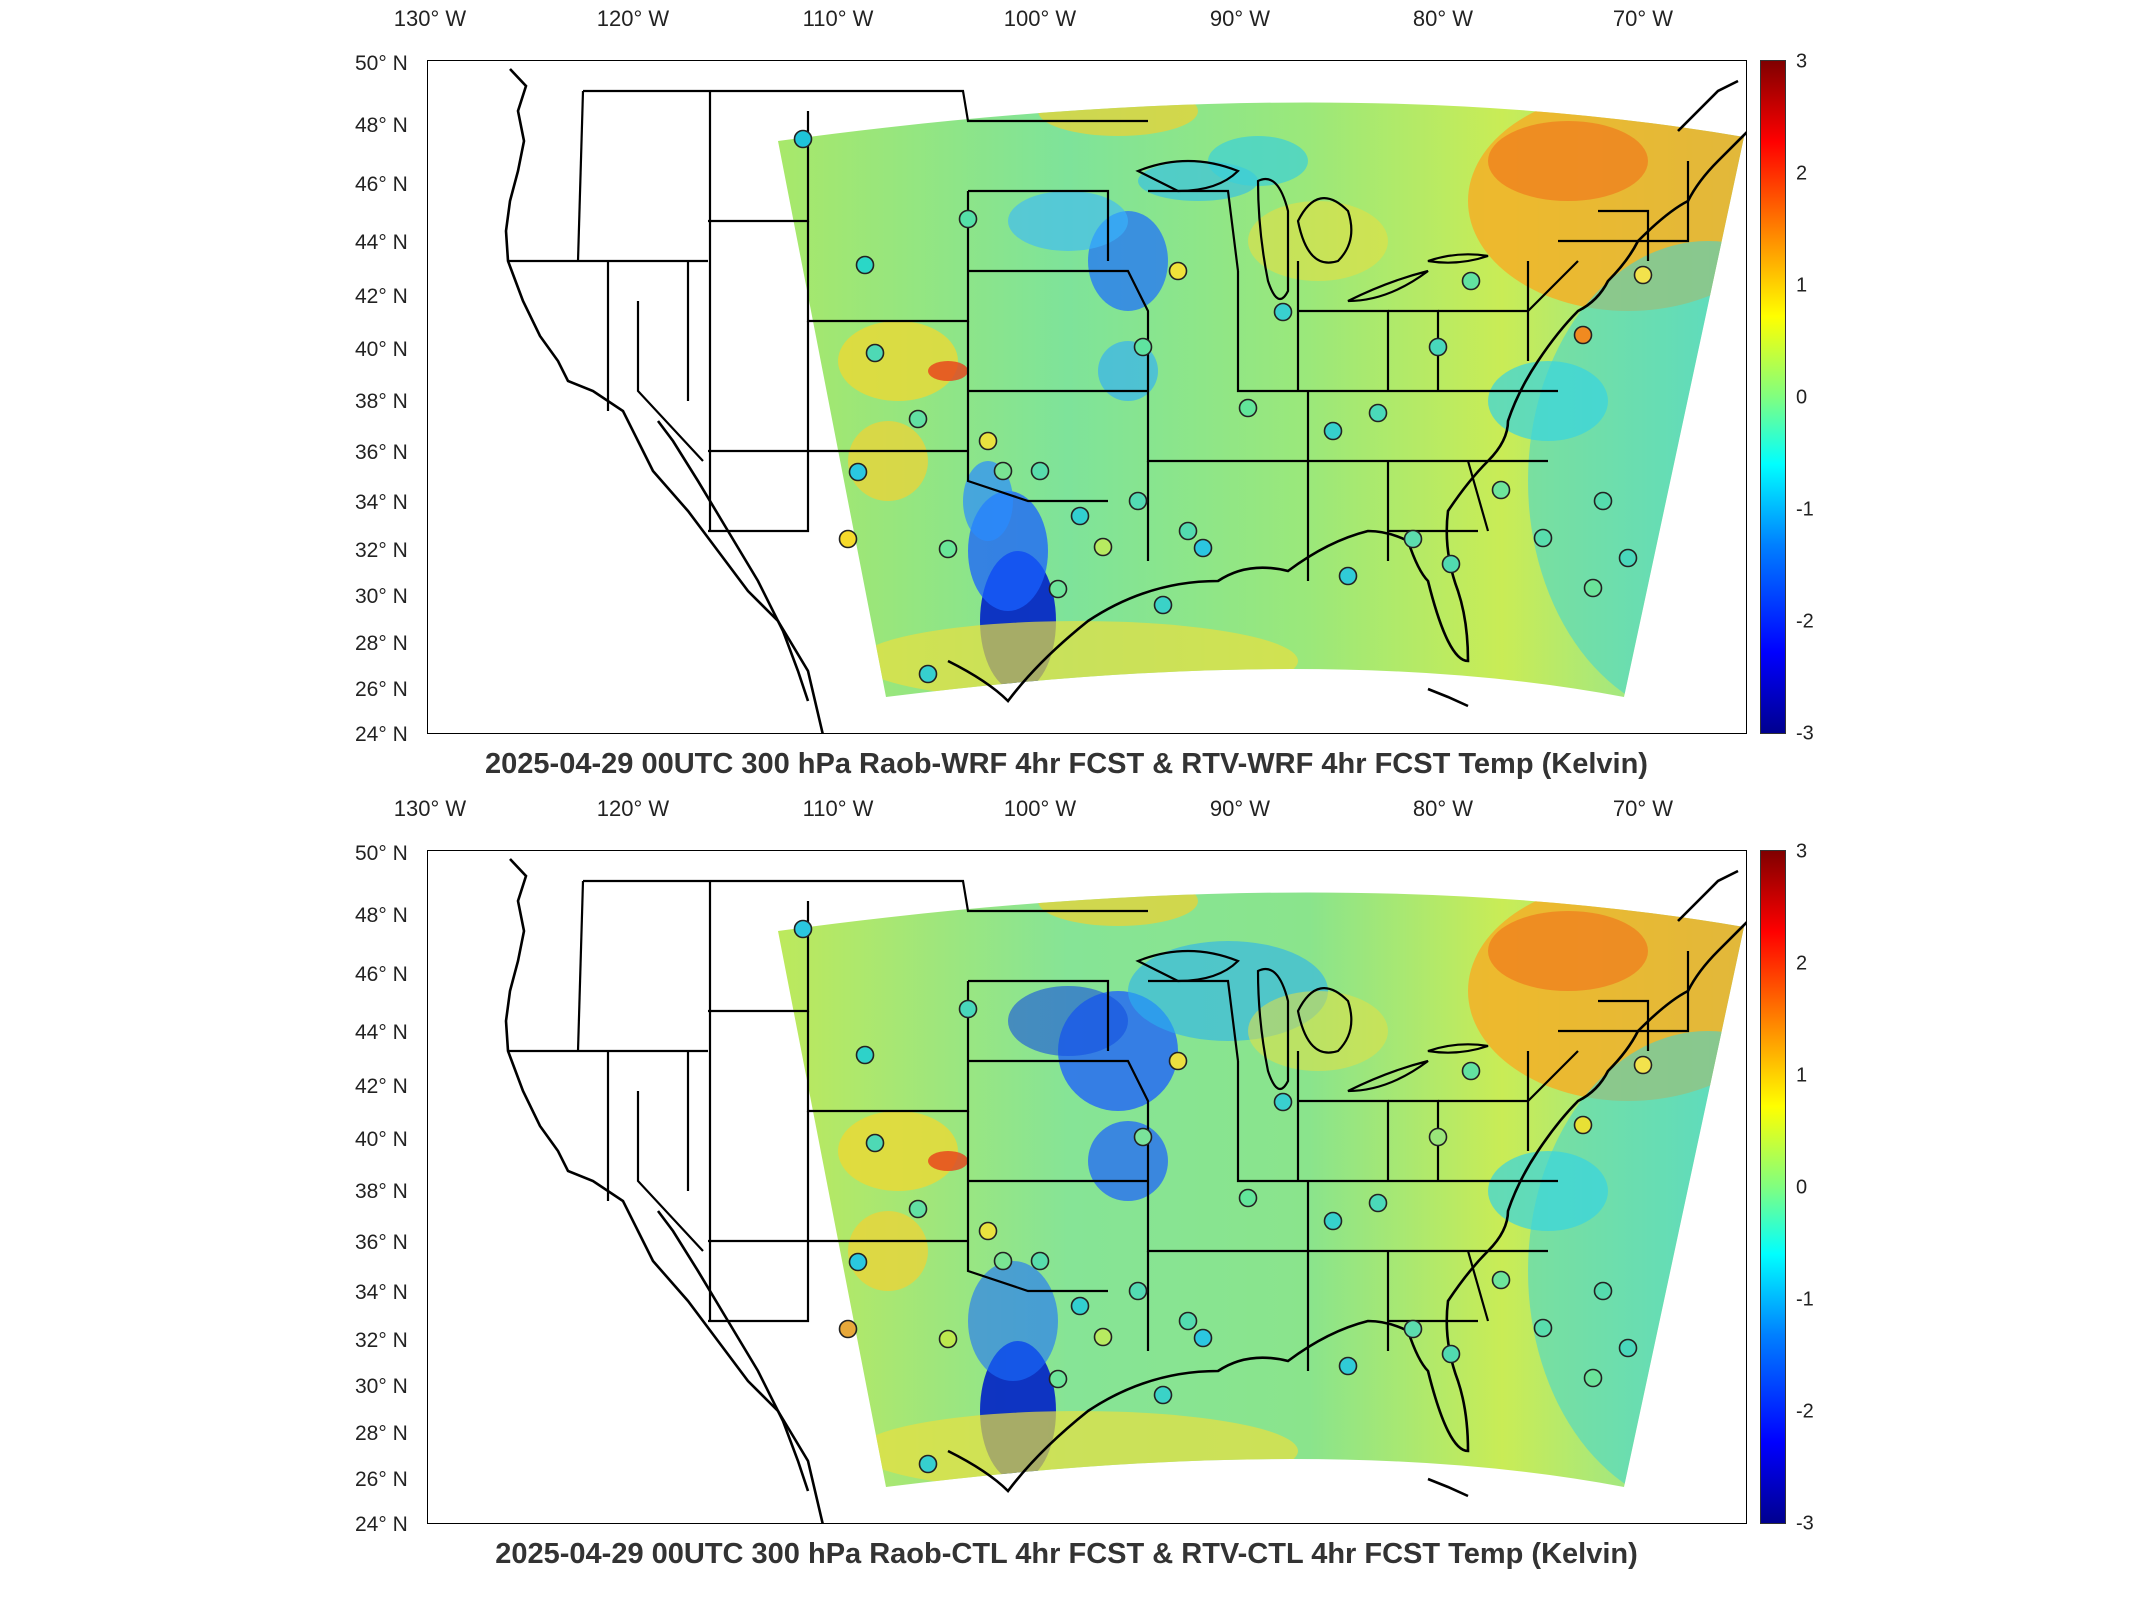 This screenshot has height=1600, width=2133. I want to click on lat-label: 50° N, so click(381, 63).